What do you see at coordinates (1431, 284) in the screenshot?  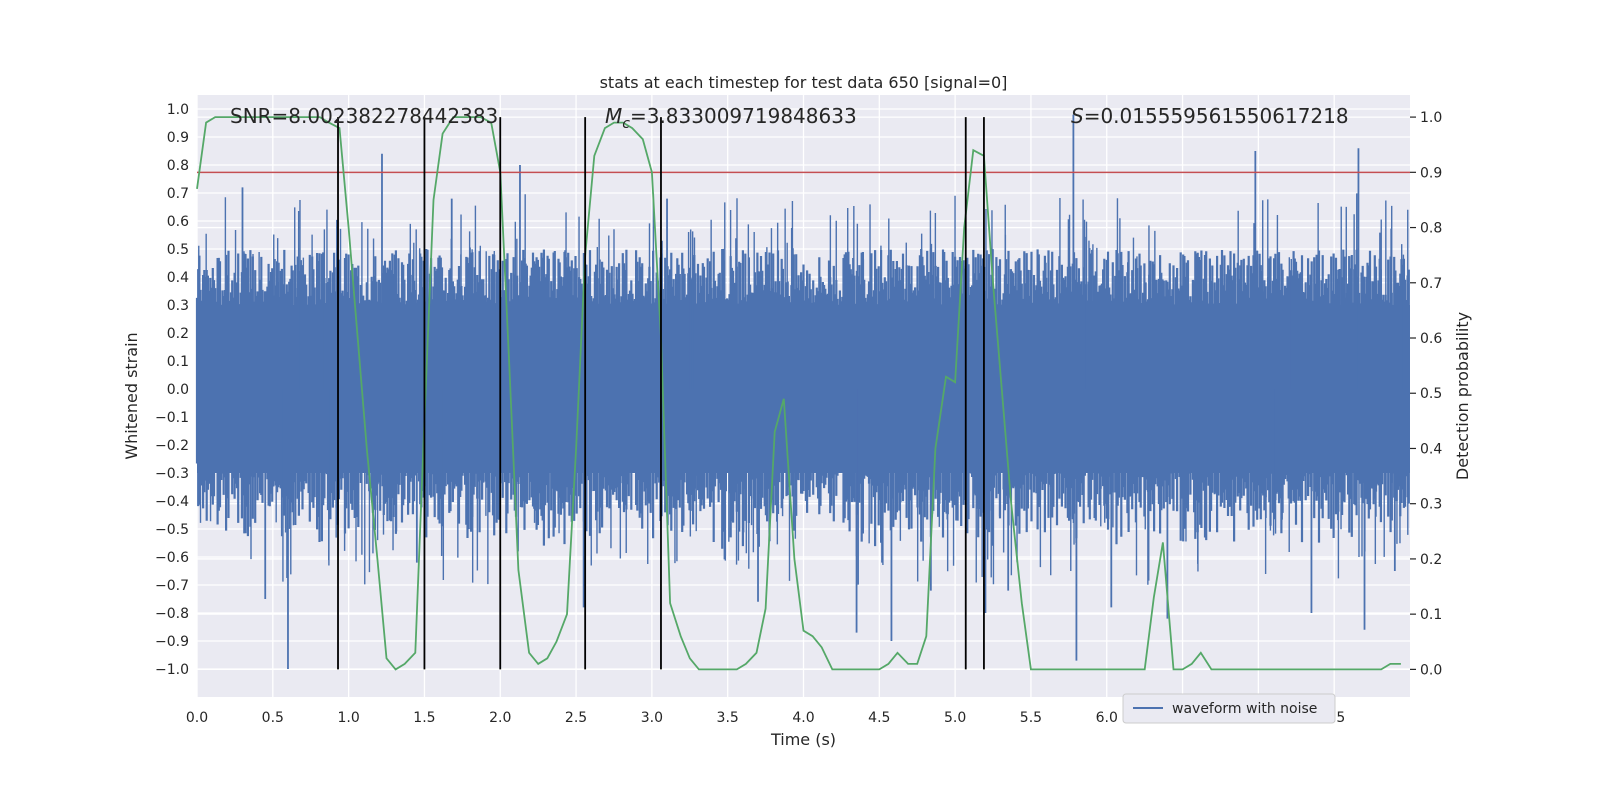 I see `y2-tick-label: 0.7` at bounding box center [1431, 284].